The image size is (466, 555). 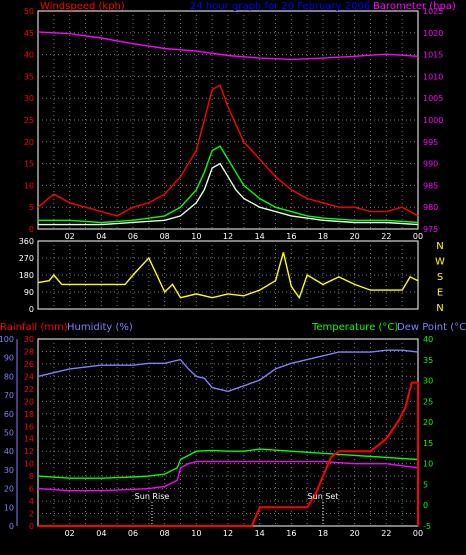 I want to click on temp-tick-label: 0, so click(x=425, y=505).